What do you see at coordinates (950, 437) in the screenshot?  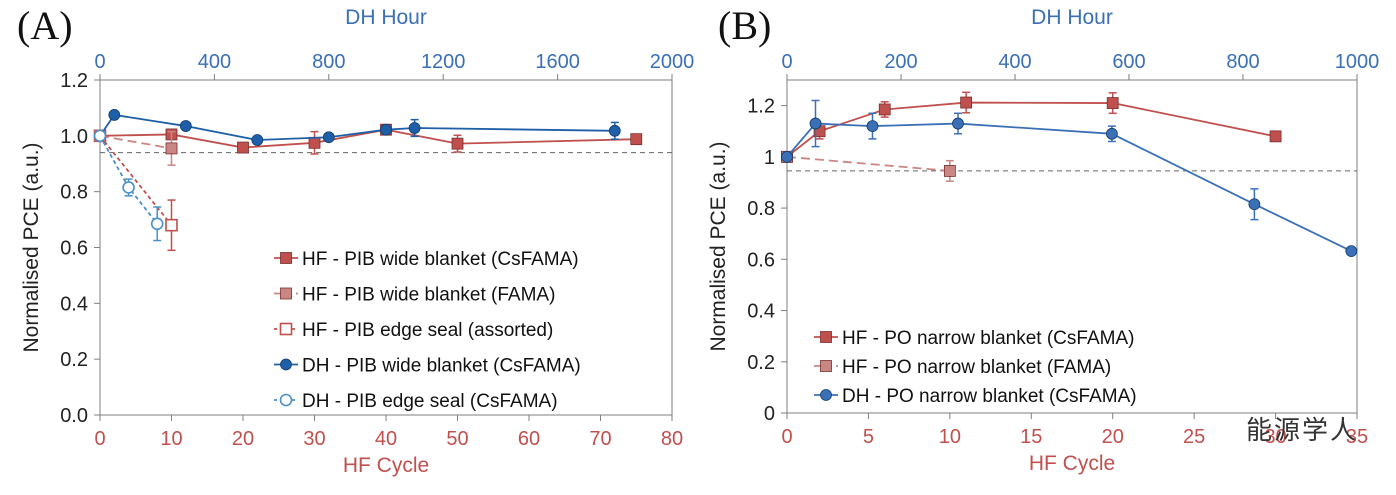 I see `x-tick-label-b: 10` at bounding box center [950, 437].